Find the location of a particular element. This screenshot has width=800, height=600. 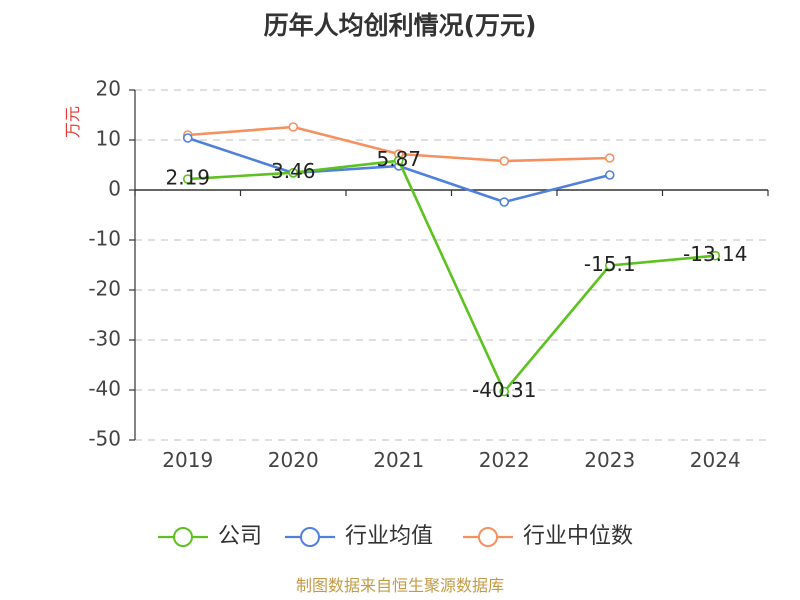

x-tick-label: 2024 is located at coordinates (715, 460).